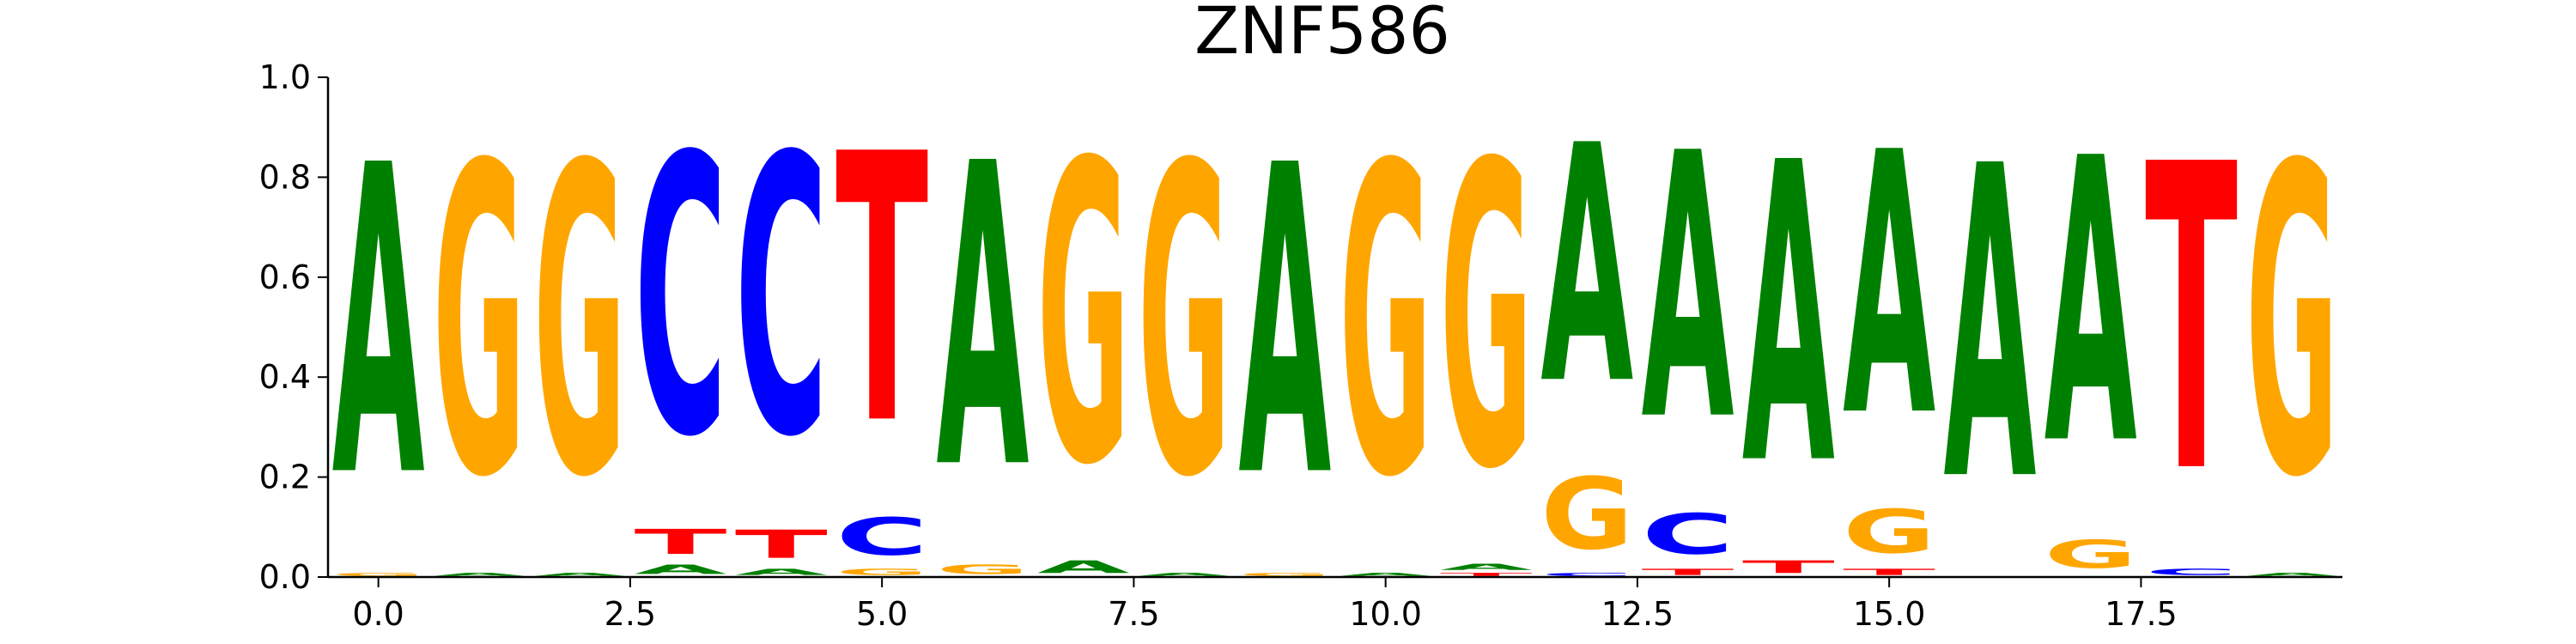 This screenshot has height=644, width=2576. What do you see at coordinates (1133, 614) in the screenshot?
I see `x-tick-label: 7.5` at bounding box center [1133, 614].